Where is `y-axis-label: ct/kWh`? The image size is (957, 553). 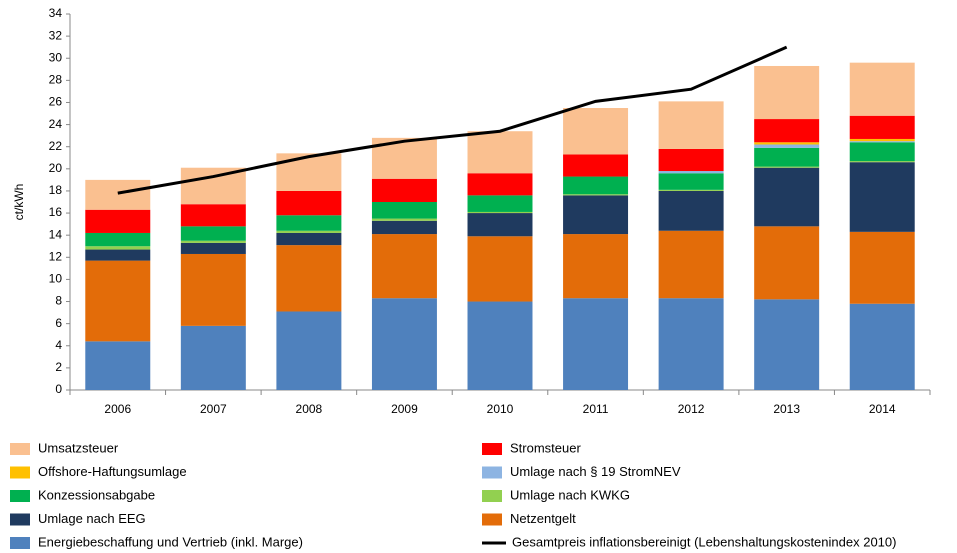 y-axis-label: ct/kWh is located at coordinates (19, 202).